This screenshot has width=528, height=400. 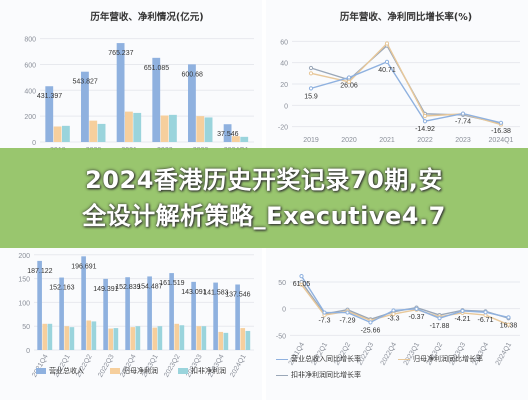 I want to click on legend-line-deducted-yoy, so click(x=282, y=375).